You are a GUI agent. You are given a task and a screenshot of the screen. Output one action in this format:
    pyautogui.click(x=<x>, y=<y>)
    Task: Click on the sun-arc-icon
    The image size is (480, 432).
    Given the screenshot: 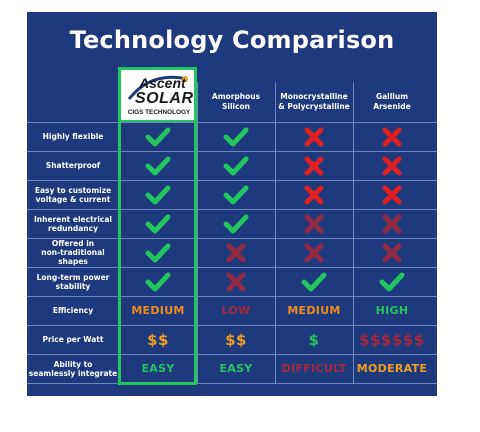 What is the action you would take?
    pyautogui.click(x=157, y=87)
    